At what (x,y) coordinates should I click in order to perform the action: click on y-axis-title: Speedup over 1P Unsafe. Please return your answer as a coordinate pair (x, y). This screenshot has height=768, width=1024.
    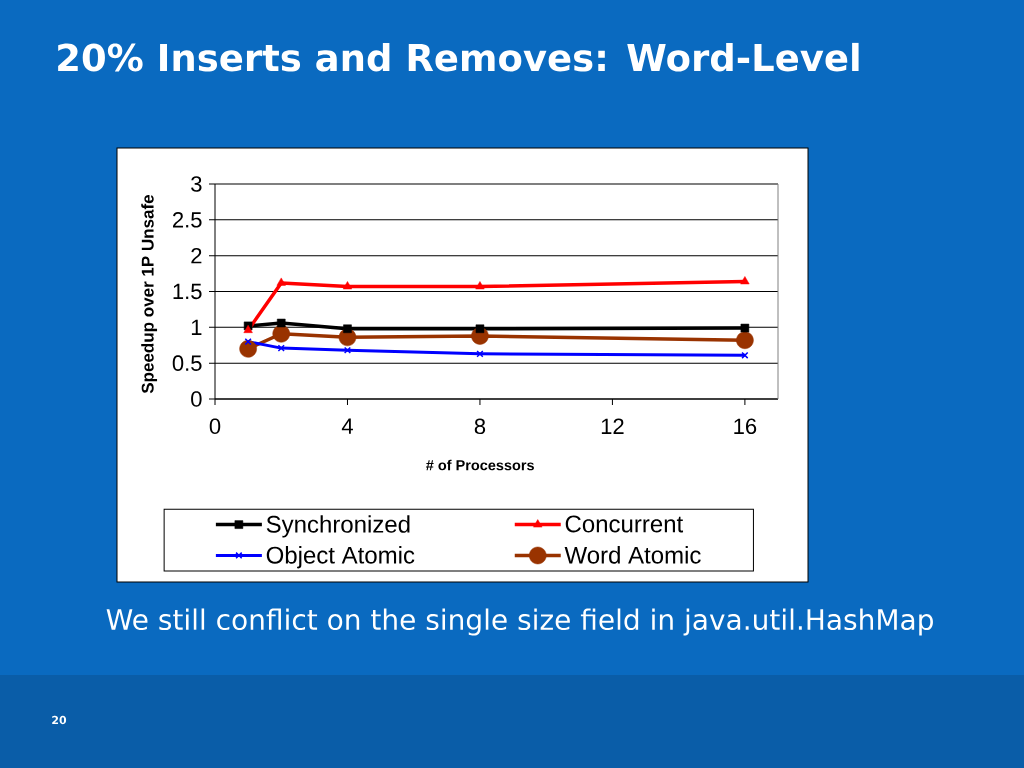
    Looking at the image, I should click on (149, 294).